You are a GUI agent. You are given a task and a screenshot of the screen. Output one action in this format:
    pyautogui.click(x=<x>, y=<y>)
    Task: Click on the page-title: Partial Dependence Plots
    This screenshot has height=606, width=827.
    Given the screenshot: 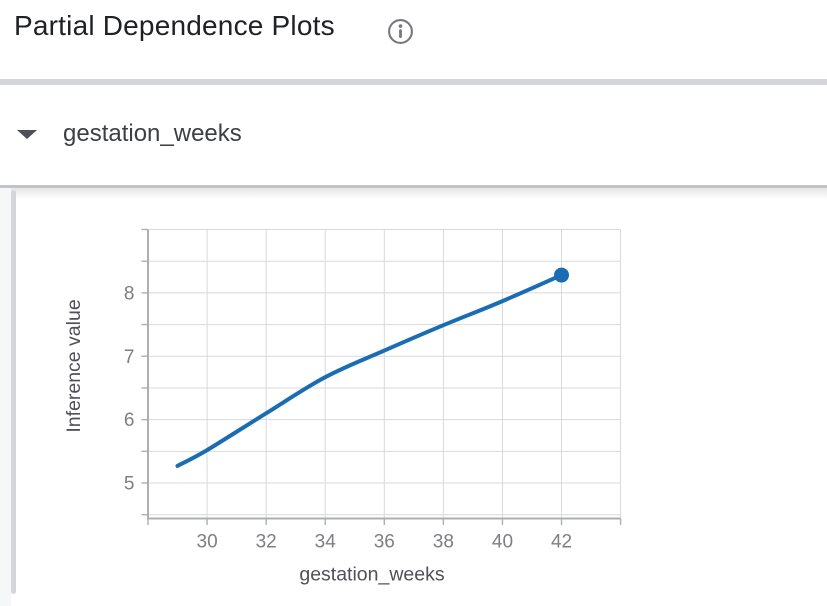 What is the action you would take?
    pyautogui.click(x=174, y=25)
    